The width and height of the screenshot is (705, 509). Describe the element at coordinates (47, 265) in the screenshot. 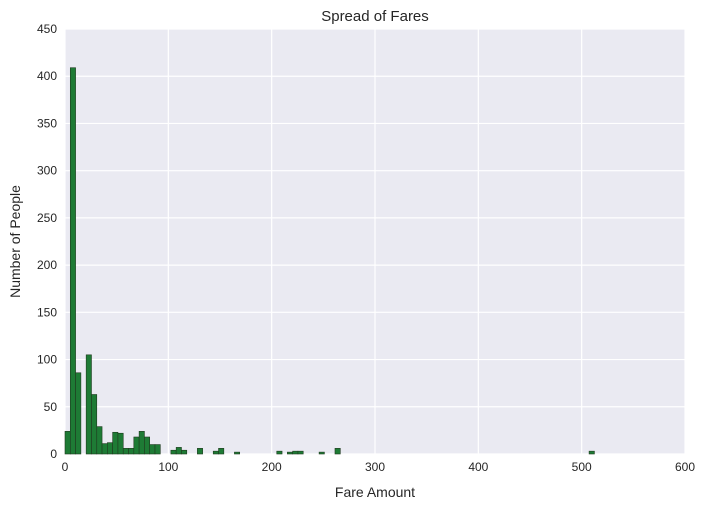

I see `y-tick-label: 200` at that location.